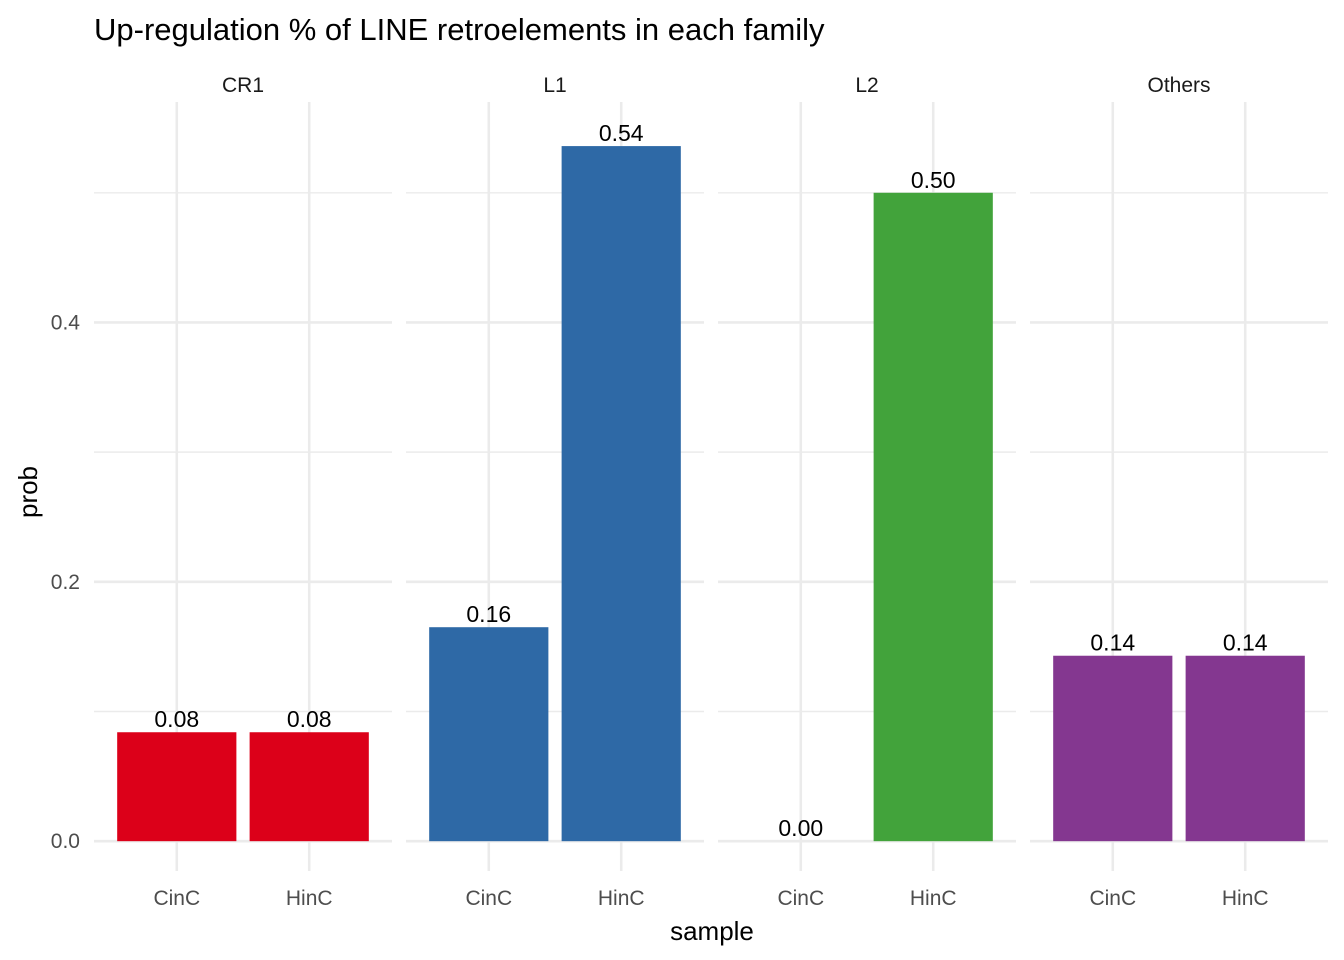 This screenshot has width=1344, height=960. I want to click on bar-l2-hinc, so click(933, 517).